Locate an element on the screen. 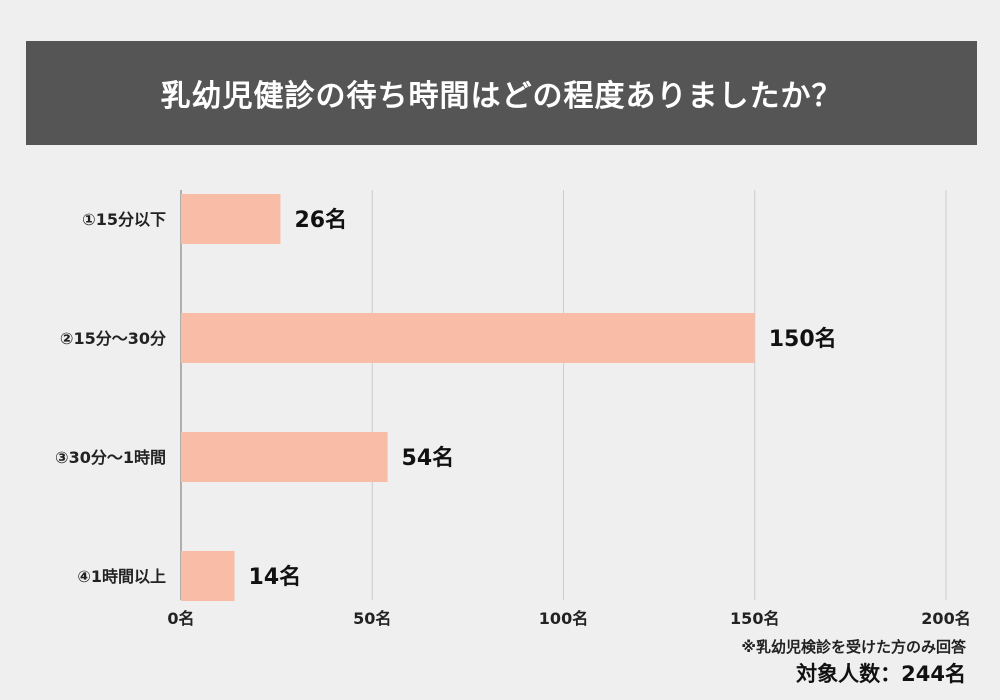 This screenshot has width=1000, height=700. category-label: ②15分～30分 is located at coordinates (113, 338).